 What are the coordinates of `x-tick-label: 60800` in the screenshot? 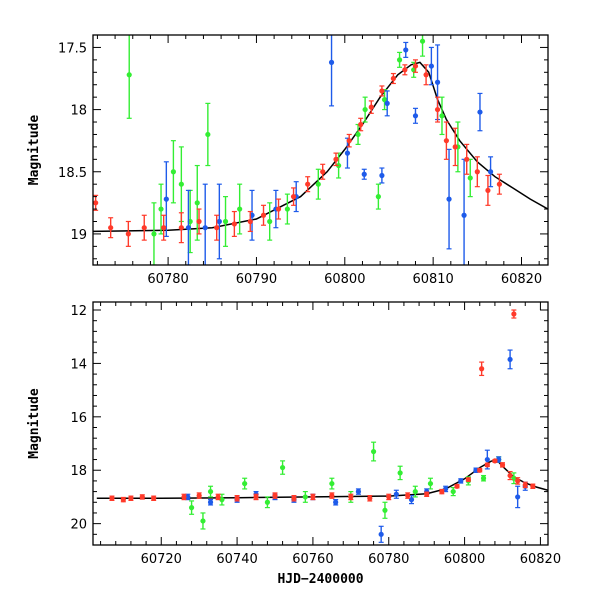 It's located at (344, 279).